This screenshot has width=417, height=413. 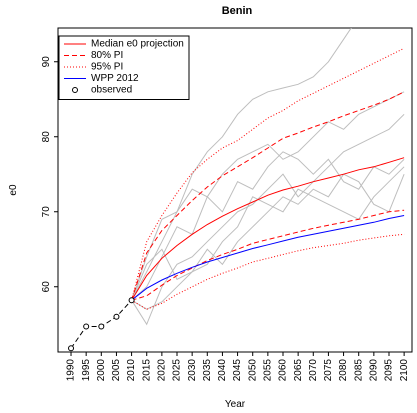 What do you see at coordinates (192, 370) in the screenshot?
I see `x-tick-label: 2030` at bounding box center [192, 370].